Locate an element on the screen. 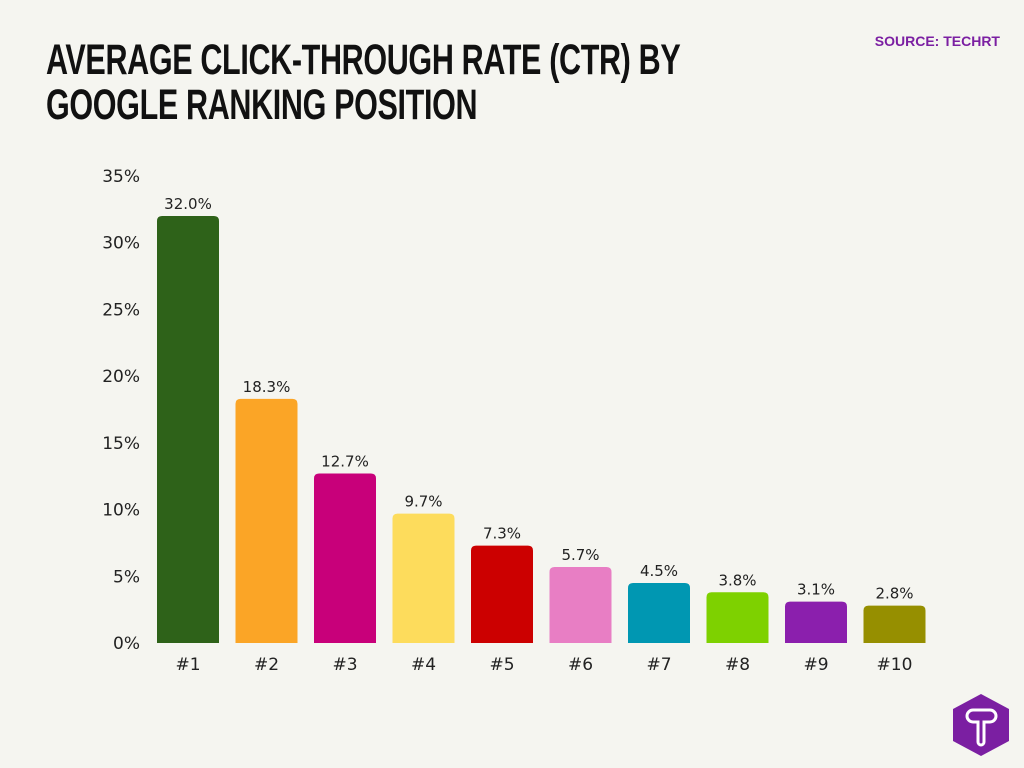 The height and width of the screenshot is (768, 1024). data-label: 18.3% is located at coordinates (267, 387).